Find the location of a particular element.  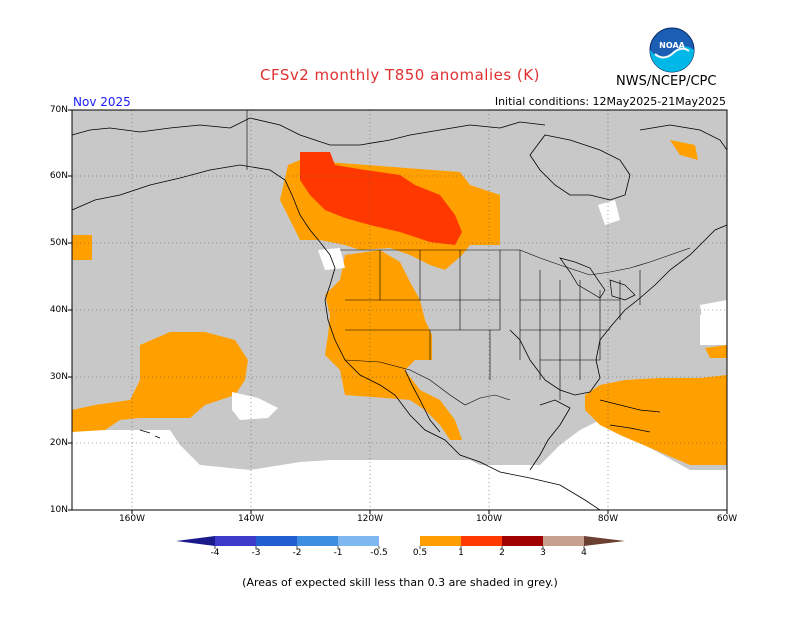

colorbar-tick-label: 1 is located at coordinates (461, 553).